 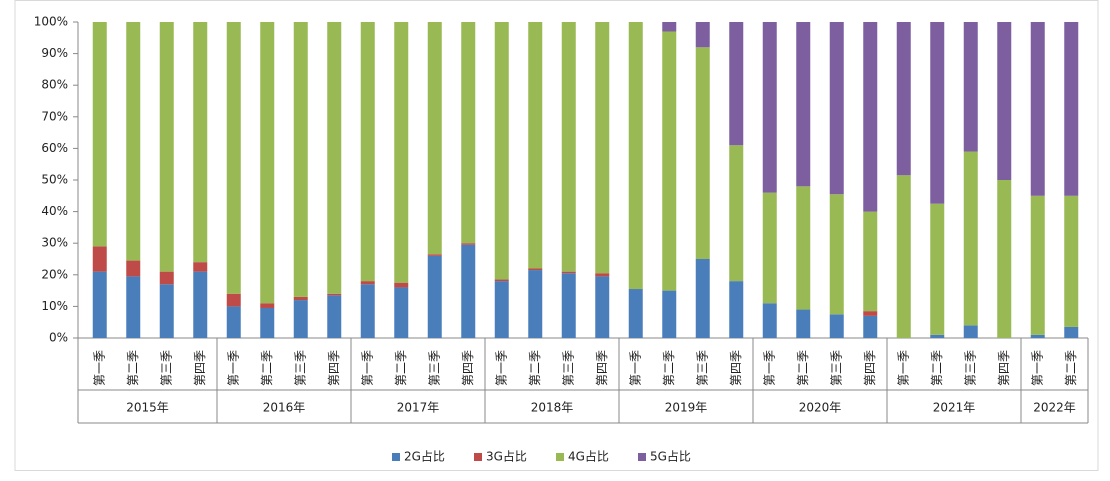 What do you see at coordinates (54, 148) in the screenshot?
I see `y-tick-label: 60%` at bounding box center [54, 148].